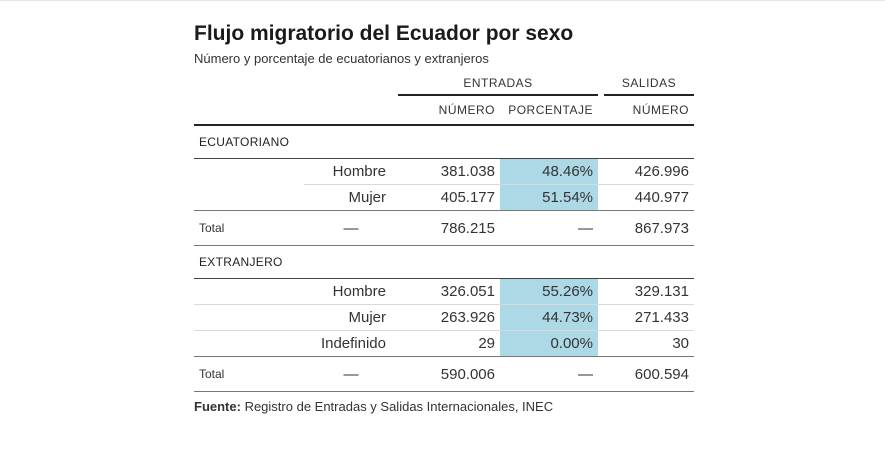 This screenshot has width=885, height=476. I want to click on section-label: ECUATORIANO, so click(249, 142).